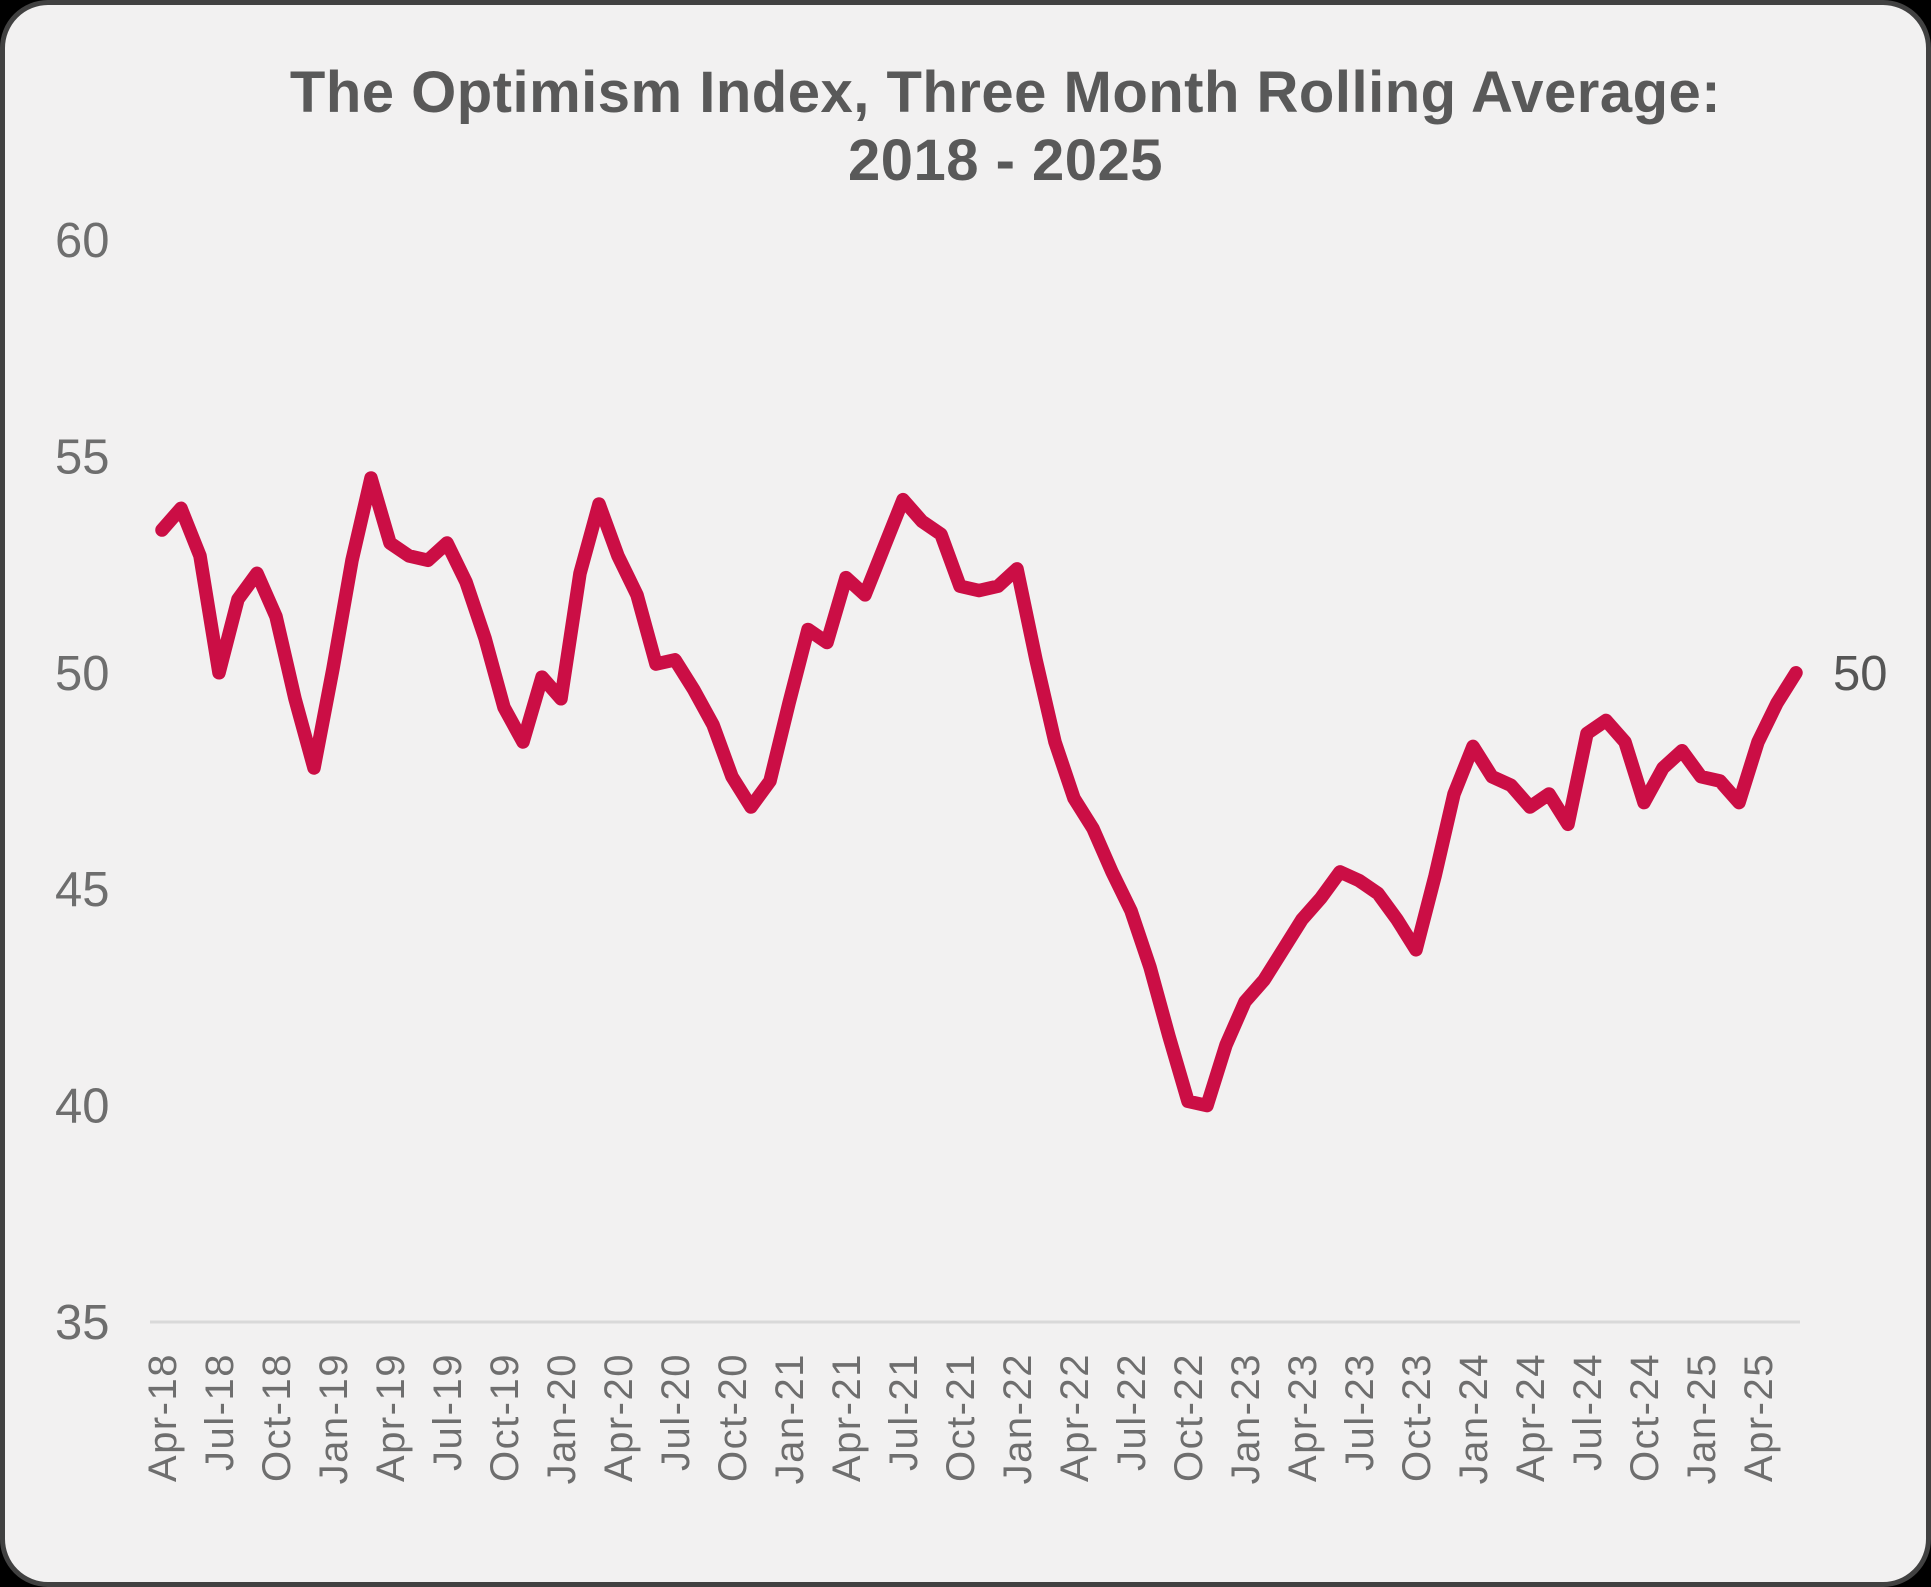 The width and height of the screenshot is (1931, 1587). I want to click on y-tick-label: 35, so click(82, 1323).